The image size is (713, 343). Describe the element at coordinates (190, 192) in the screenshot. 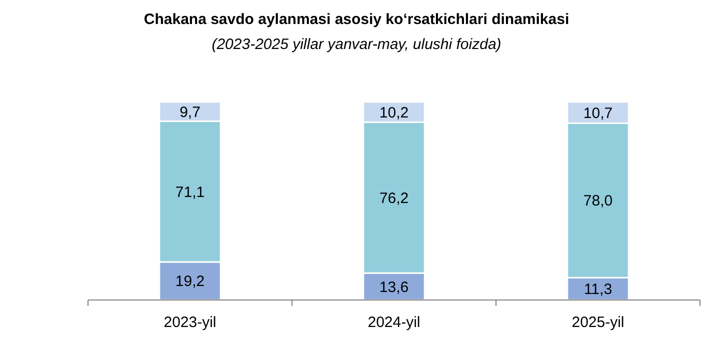

I see `data-label: 71,1` at that location.